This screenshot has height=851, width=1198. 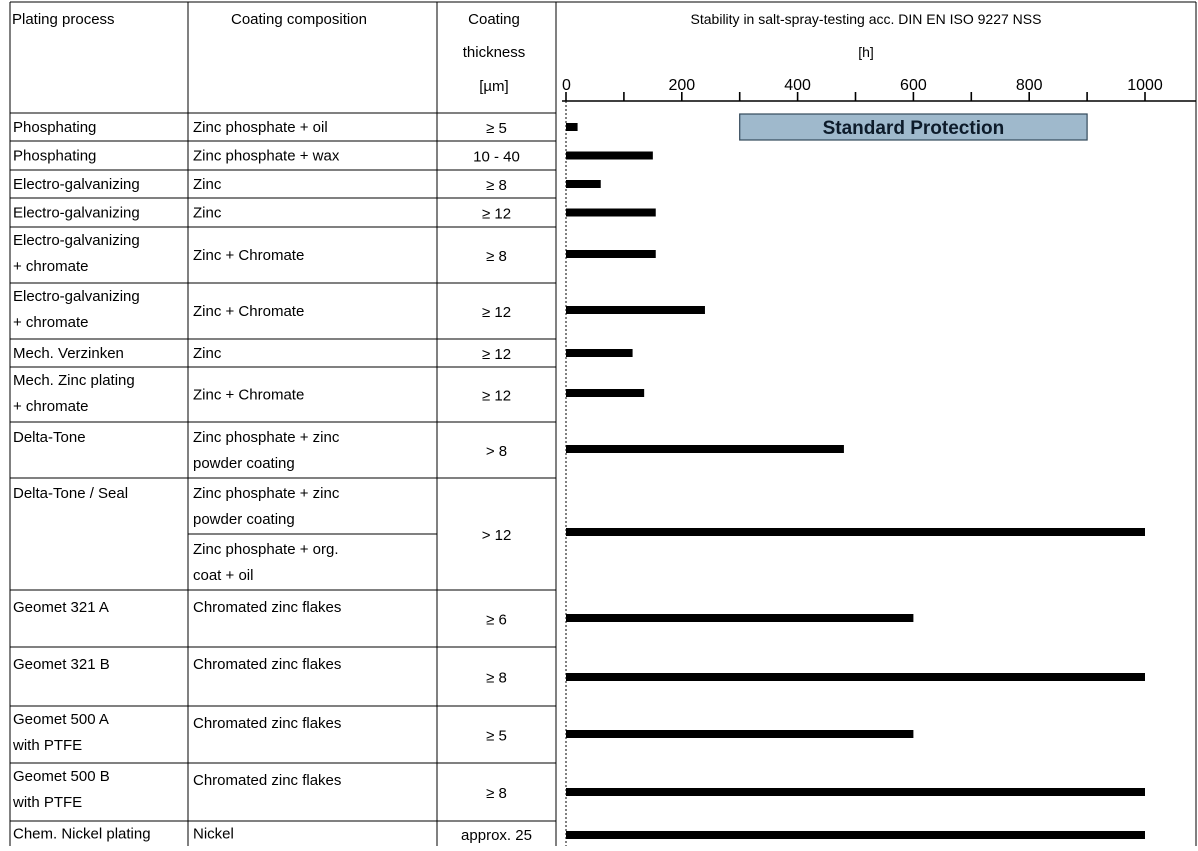 I want to click on table-row: Geomet 321 B Chromated zinc flakes ≥ 8, so click(x=260, y=671).